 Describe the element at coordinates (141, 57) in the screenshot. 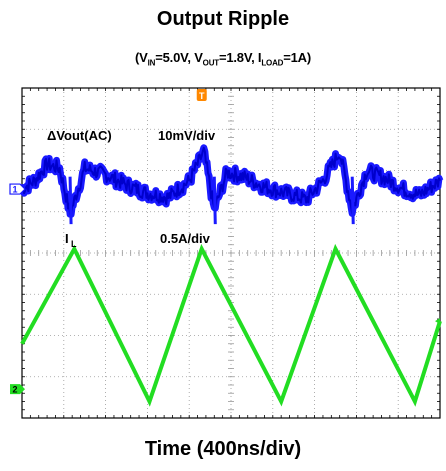

I see `subtitle-part-1: (V` at that location.